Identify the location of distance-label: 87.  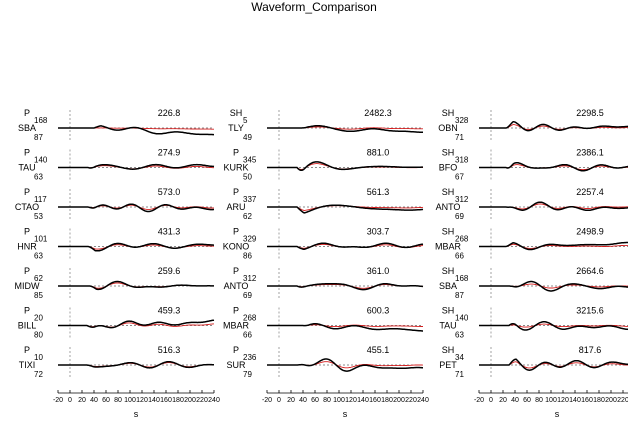
(38, 137).